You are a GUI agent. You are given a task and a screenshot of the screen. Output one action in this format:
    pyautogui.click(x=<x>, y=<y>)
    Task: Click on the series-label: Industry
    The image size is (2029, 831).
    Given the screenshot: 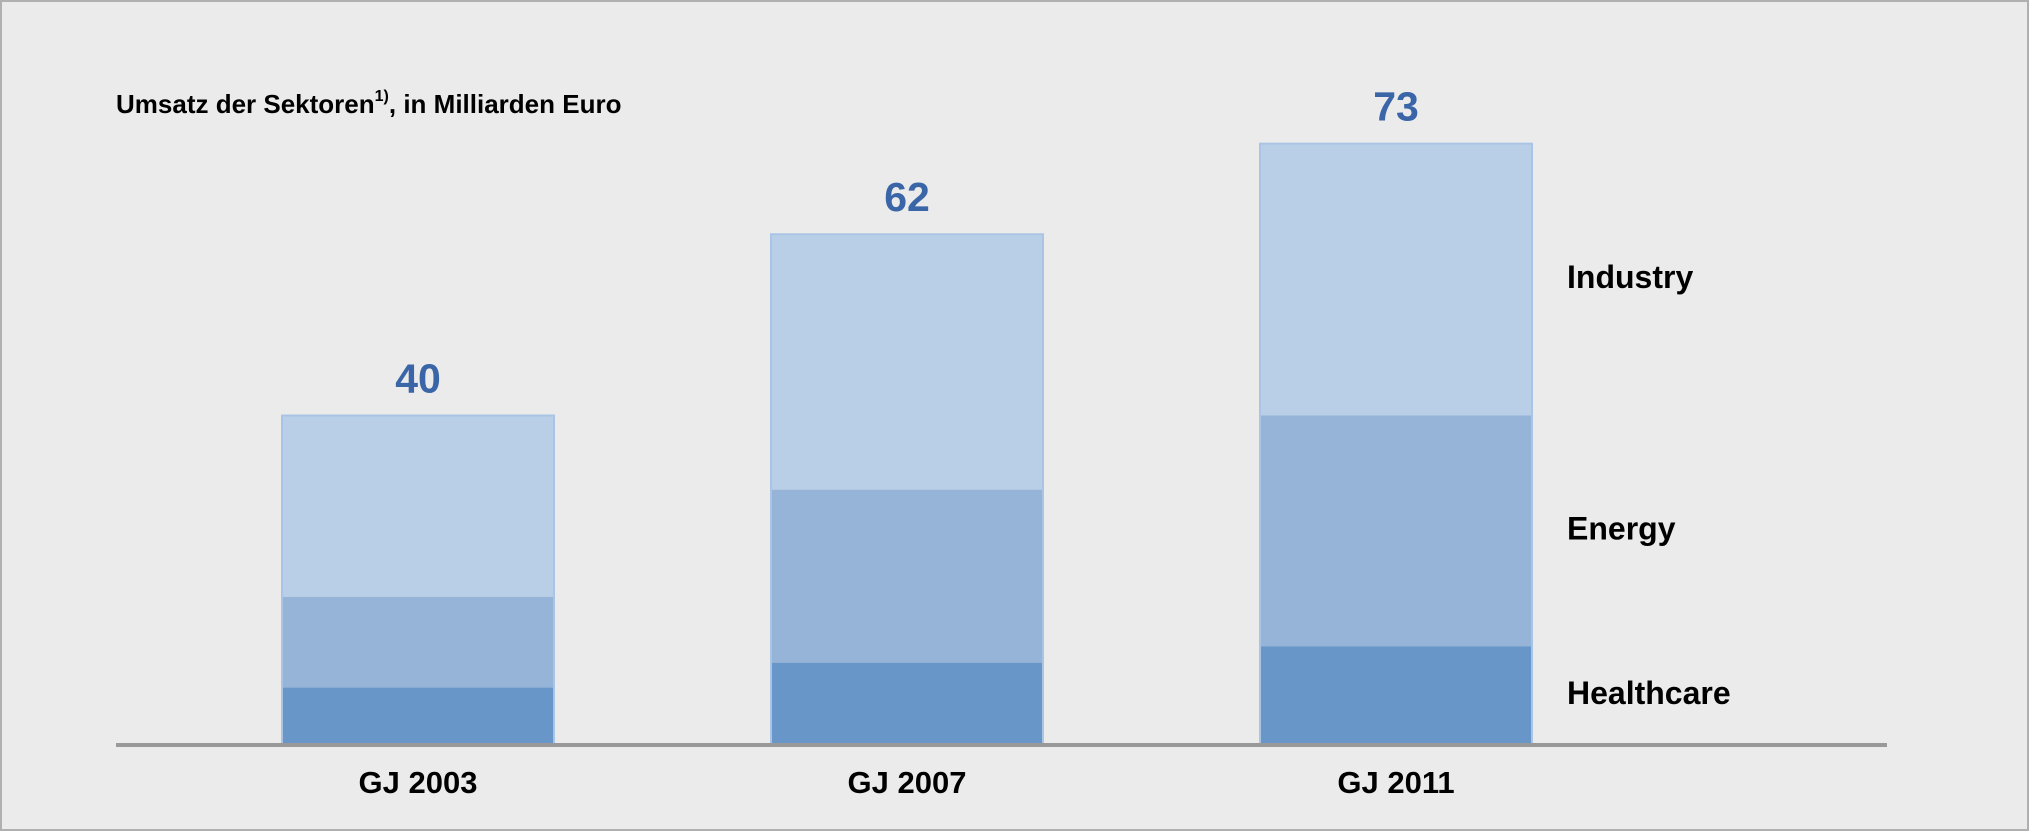 What is the action you would take?
    pyautogui.click(x=1630, y=277)
    